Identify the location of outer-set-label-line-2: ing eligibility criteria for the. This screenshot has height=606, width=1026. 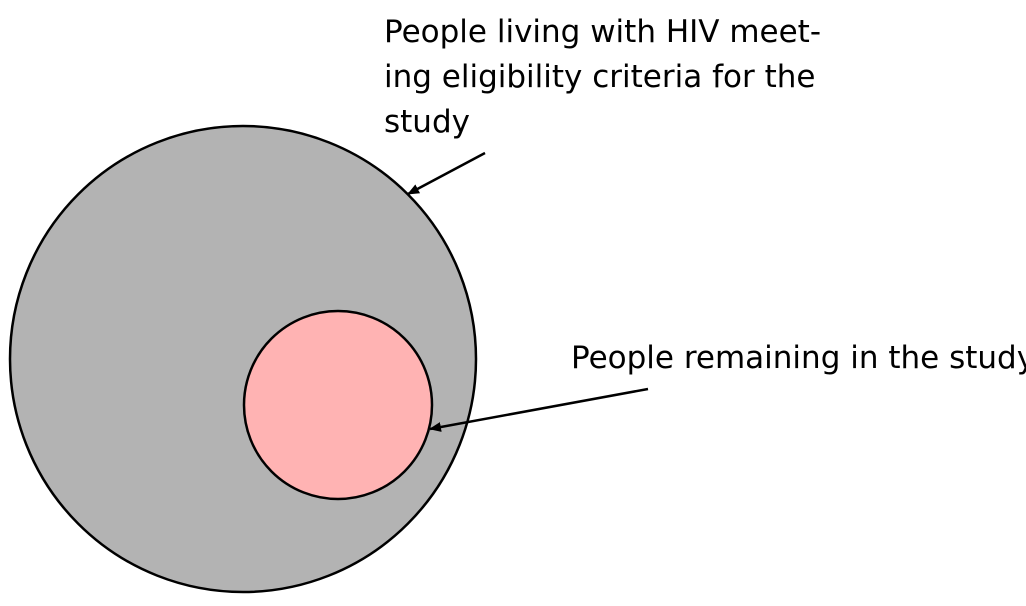
(599, 77).